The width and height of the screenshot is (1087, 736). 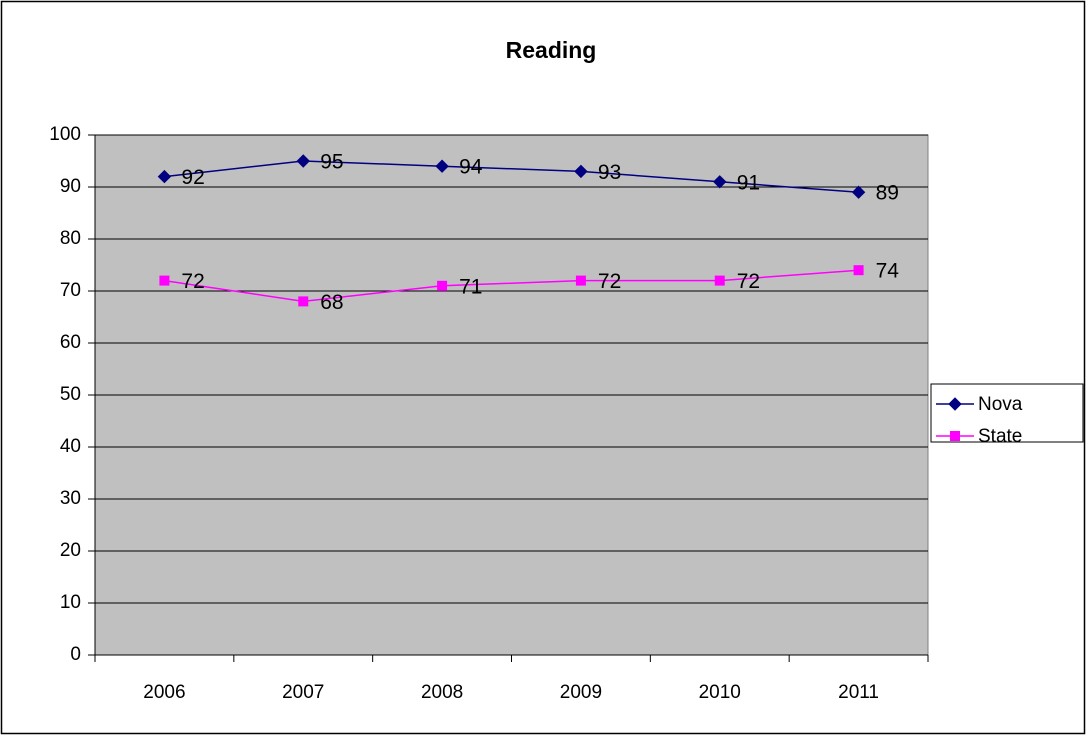 I want to click on data-label: 95, so click(x=331, y=162).